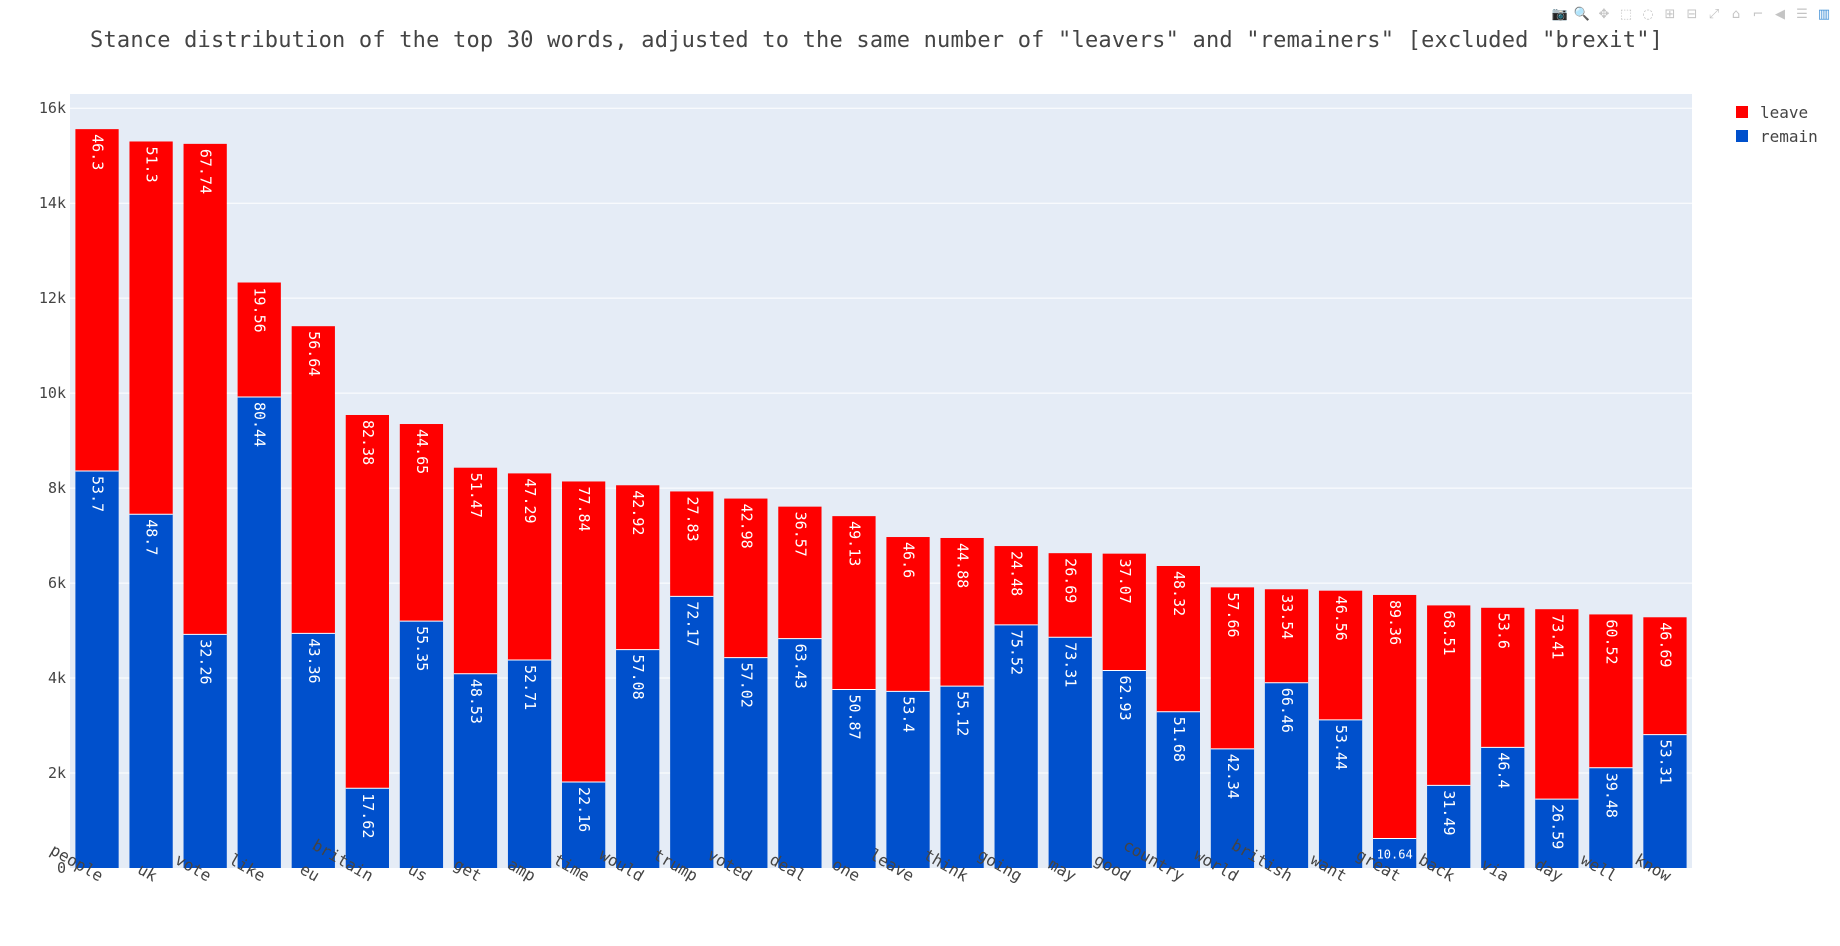  Describe the element at coordinates (475, 570) in the screenshot. I see `bar-leave-get` at that location.